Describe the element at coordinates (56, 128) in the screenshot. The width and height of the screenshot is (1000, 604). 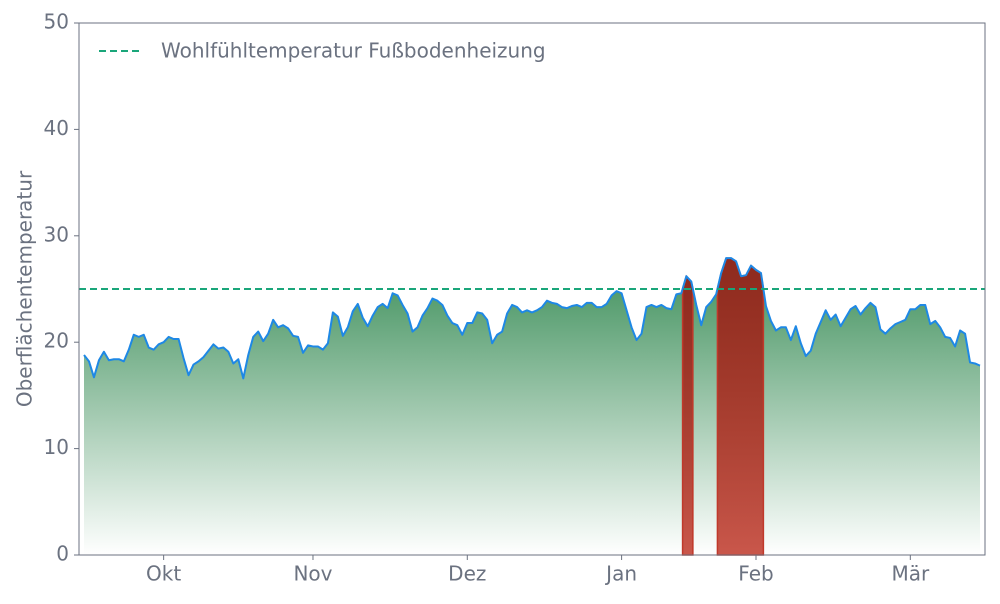
I see `y-tick-label: 40` at that location.